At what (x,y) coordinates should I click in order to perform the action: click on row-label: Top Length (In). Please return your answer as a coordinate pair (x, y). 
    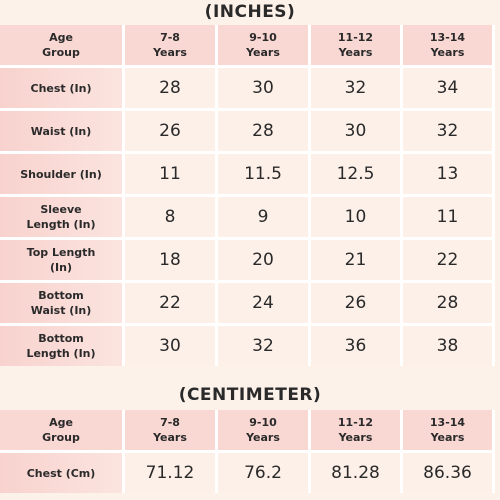
    Looking at the image, I should click on (61, 260).